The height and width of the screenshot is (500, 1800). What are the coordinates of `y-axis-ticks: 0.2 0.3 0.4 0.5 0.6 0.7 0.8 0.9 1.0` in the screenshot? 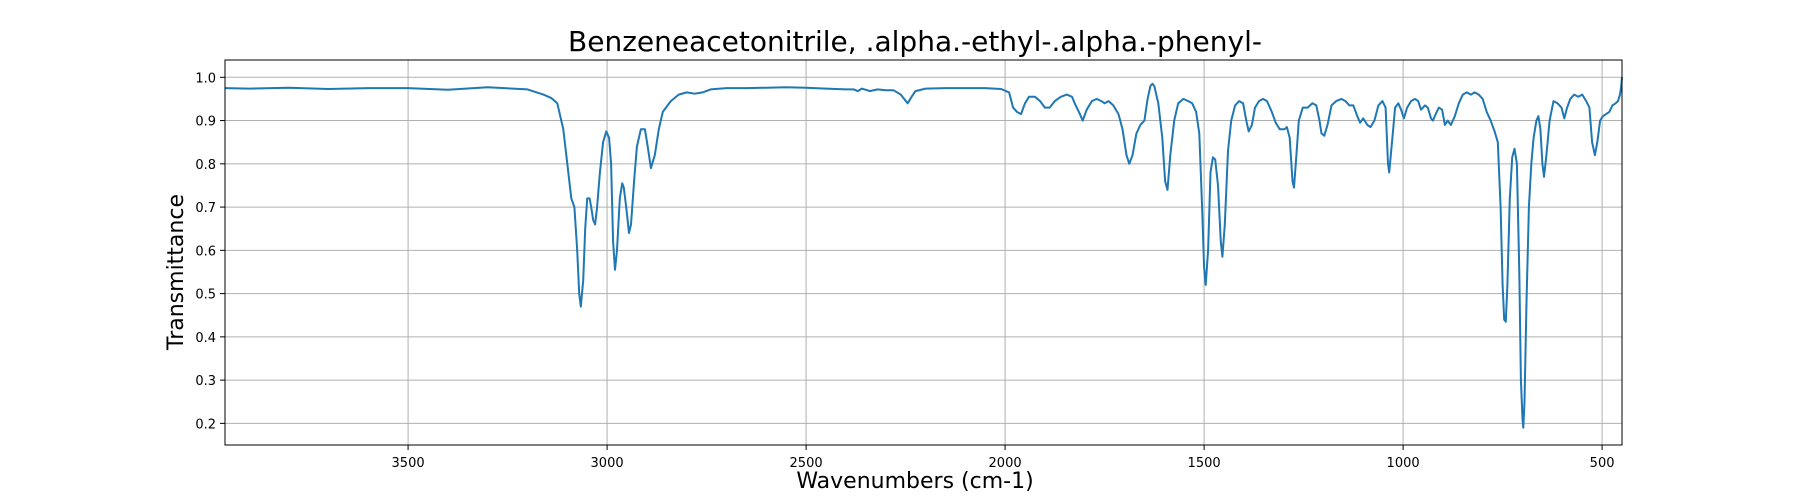 It's located at (210, 251).